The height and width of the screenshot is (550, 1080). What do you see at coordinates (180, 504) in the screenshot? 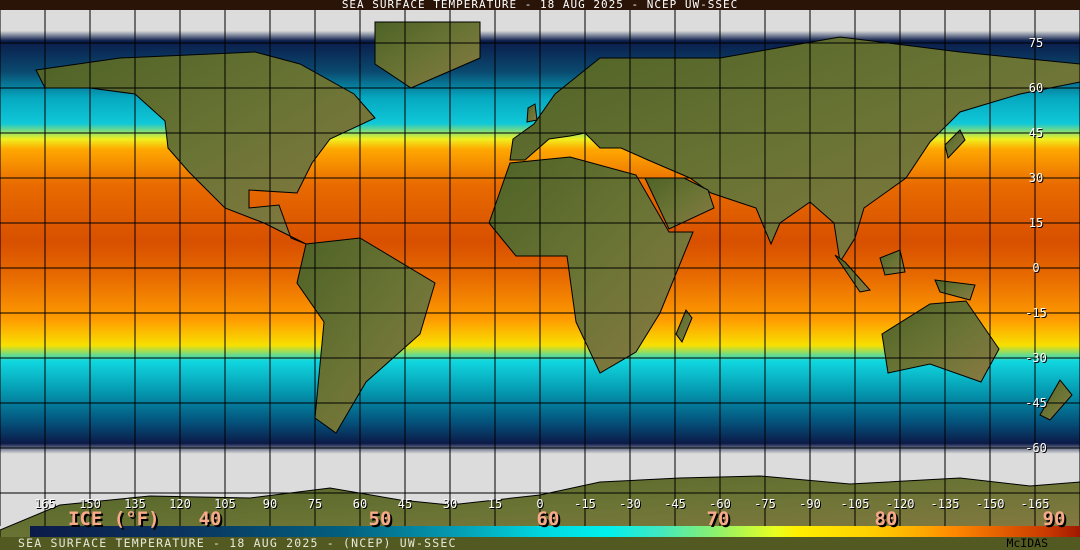
I see `longitude-label: 120` at bounding box center [180, 504].